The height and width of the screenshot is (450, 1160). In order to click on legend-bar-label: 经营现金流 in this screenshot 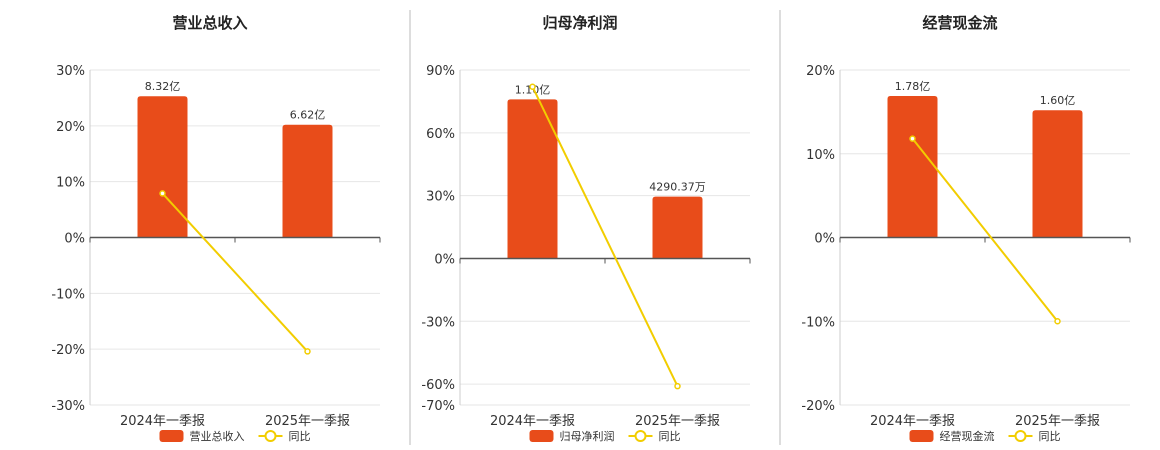, I will do `click(967, 436)`.